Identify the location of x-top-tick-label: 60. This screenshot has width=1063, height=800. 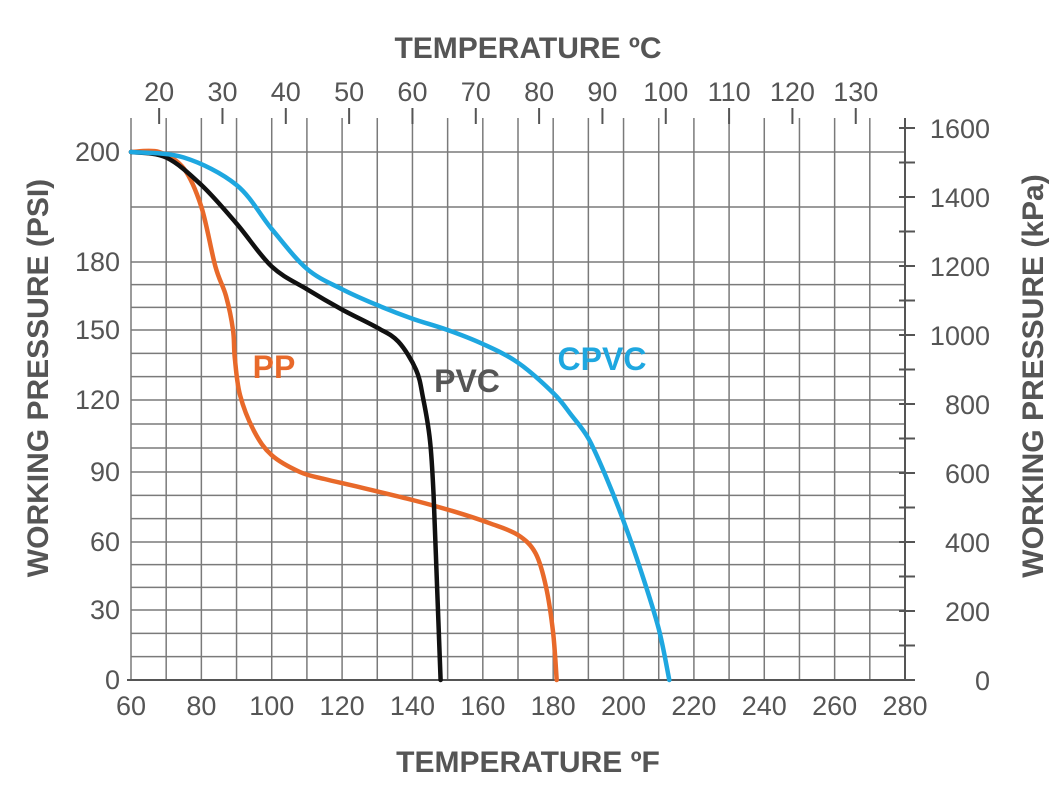
(412, 92).